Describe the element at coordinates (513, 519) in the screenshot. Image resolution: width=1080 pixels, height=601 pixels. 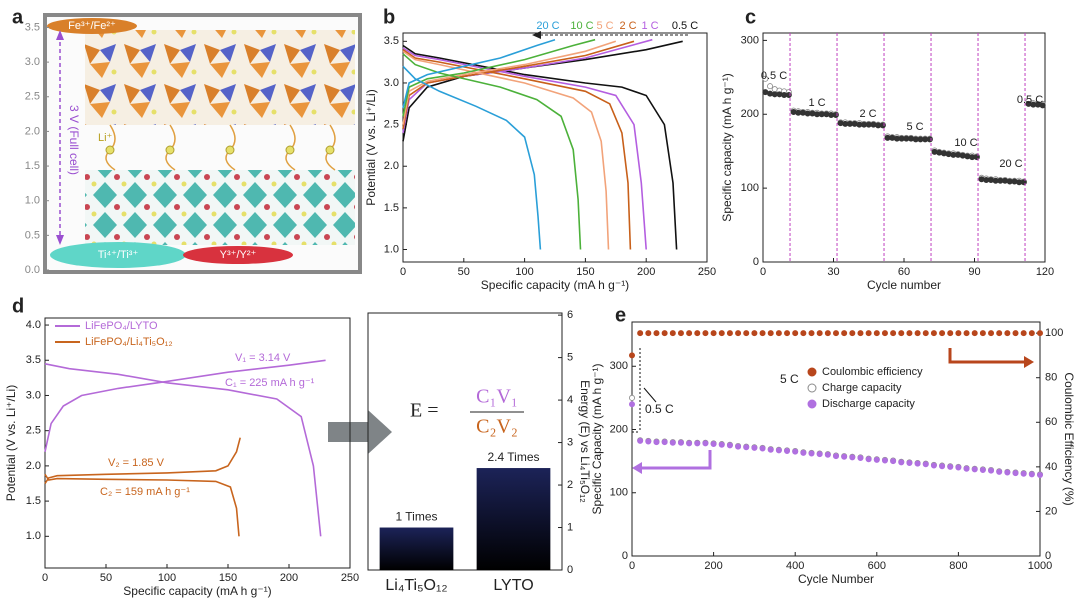
I see `bar` at that location.